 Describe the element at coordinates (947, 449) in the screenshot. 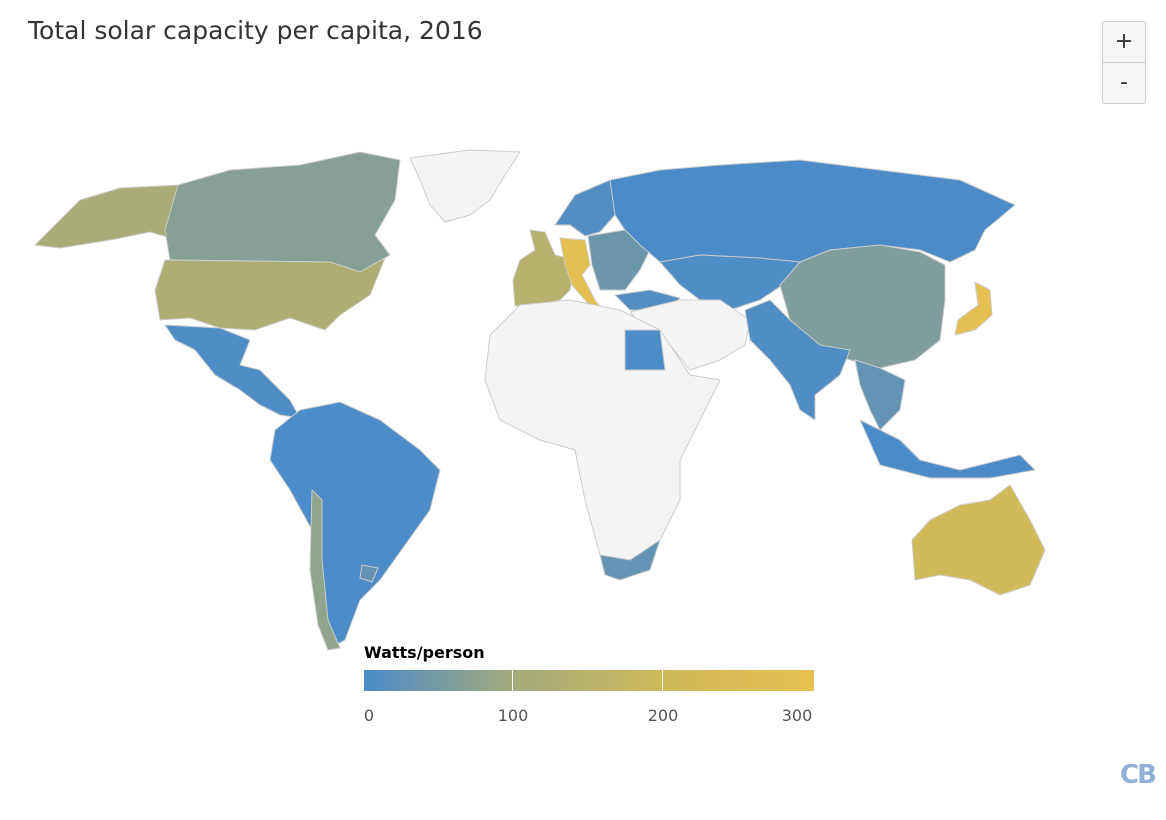

I see `region-indonesia` at that location.